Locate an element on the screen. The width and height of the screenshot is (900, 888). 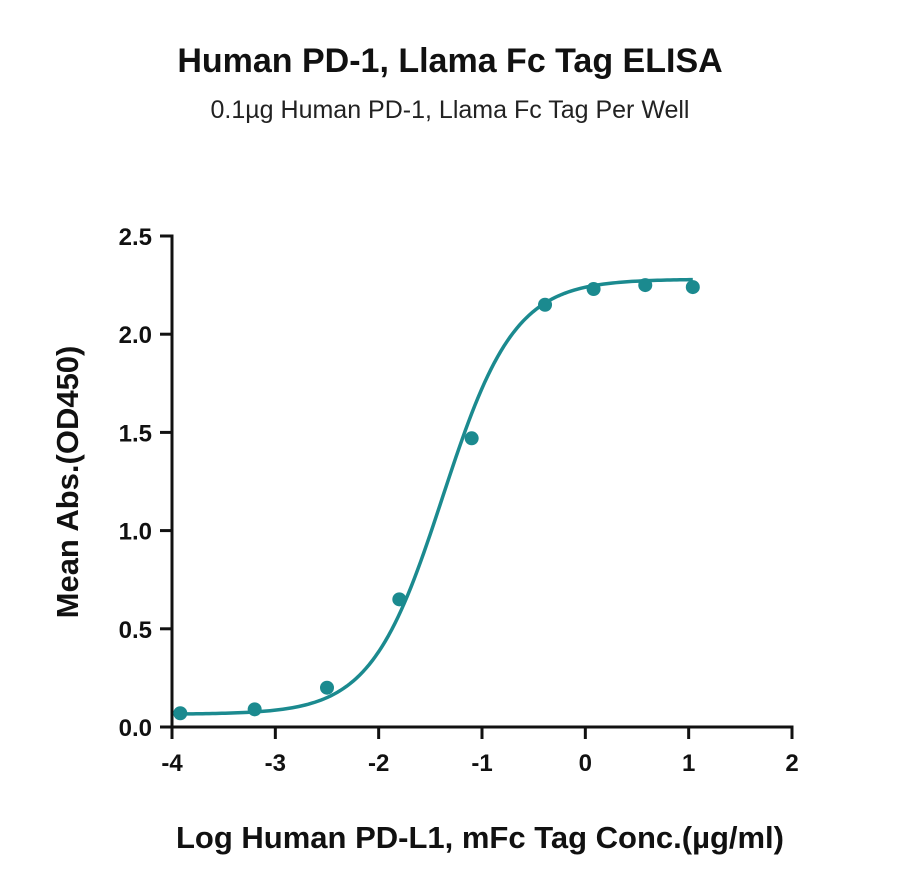
x-tick-label: -3 is located at coordinates (275, 763).